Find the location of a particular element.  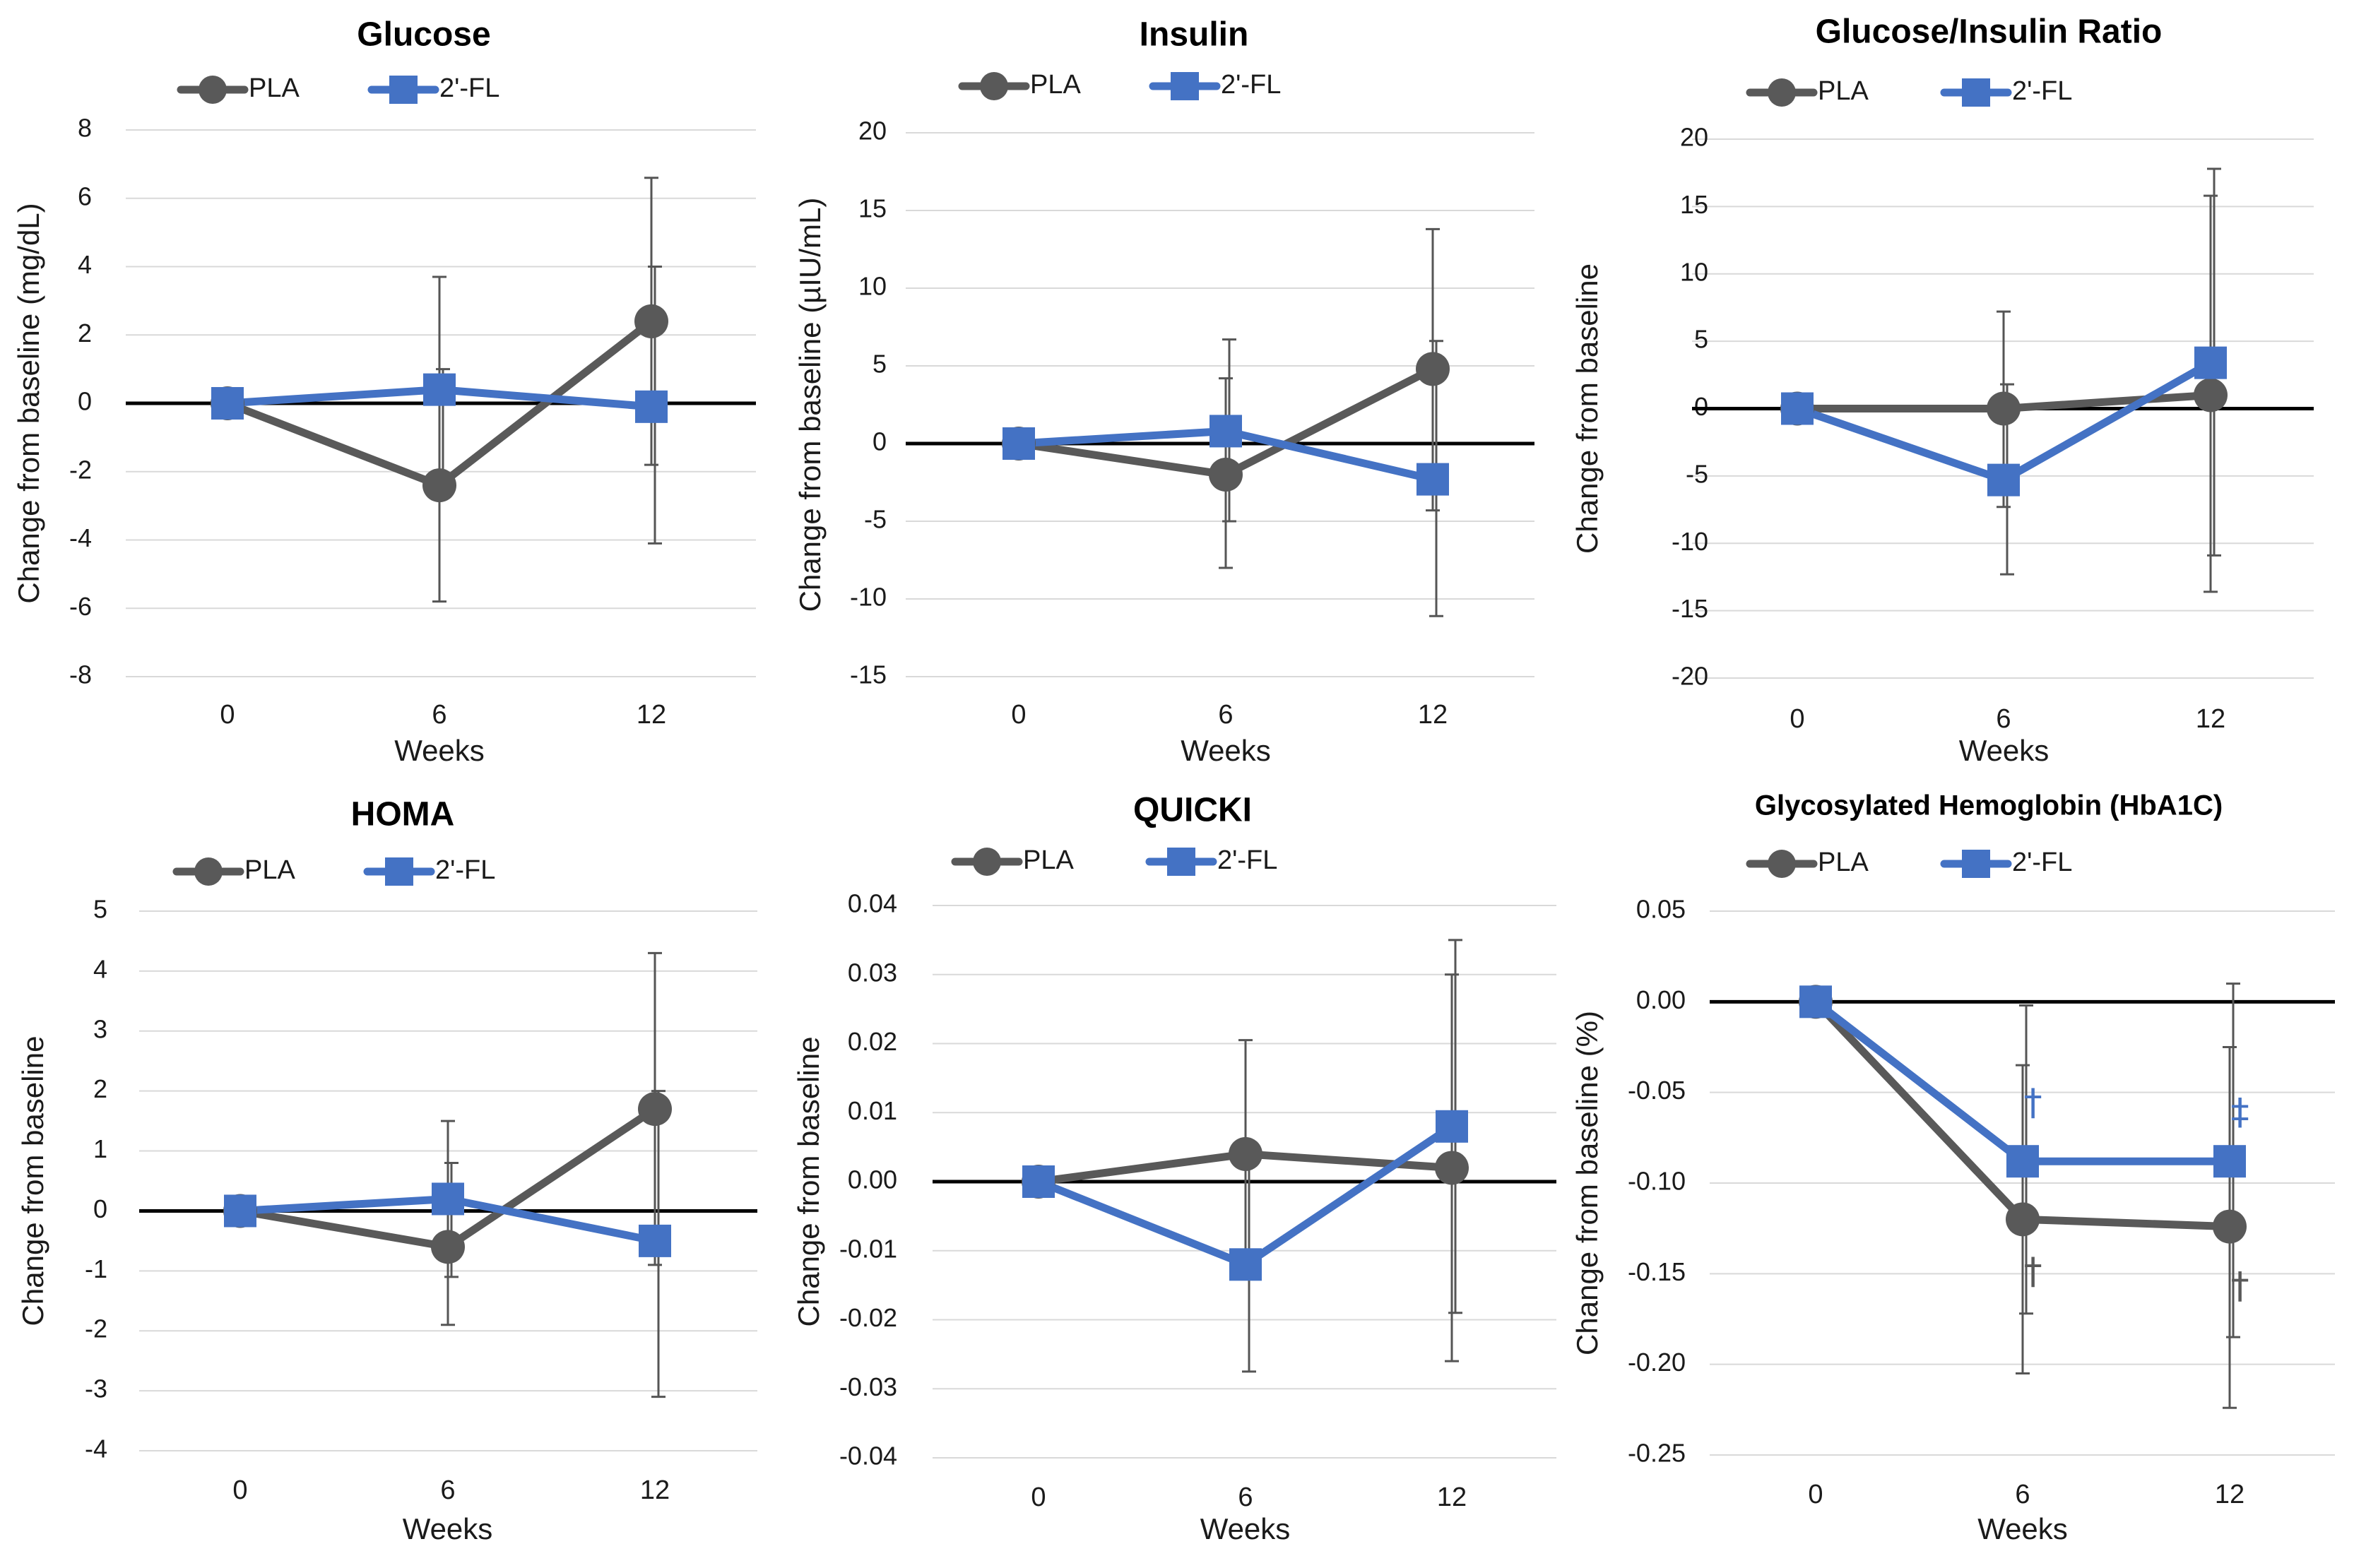

y-tick-label: -6 is located at coordinates (80, 606).